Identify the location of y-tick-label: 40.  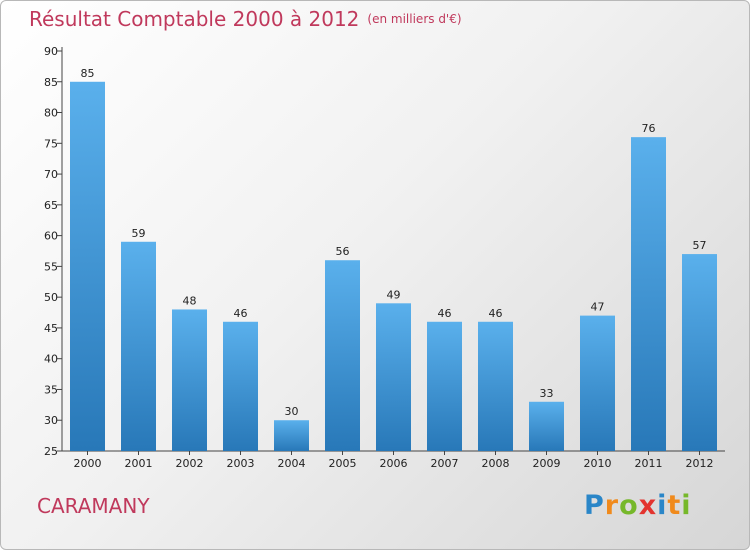
(51, 359).